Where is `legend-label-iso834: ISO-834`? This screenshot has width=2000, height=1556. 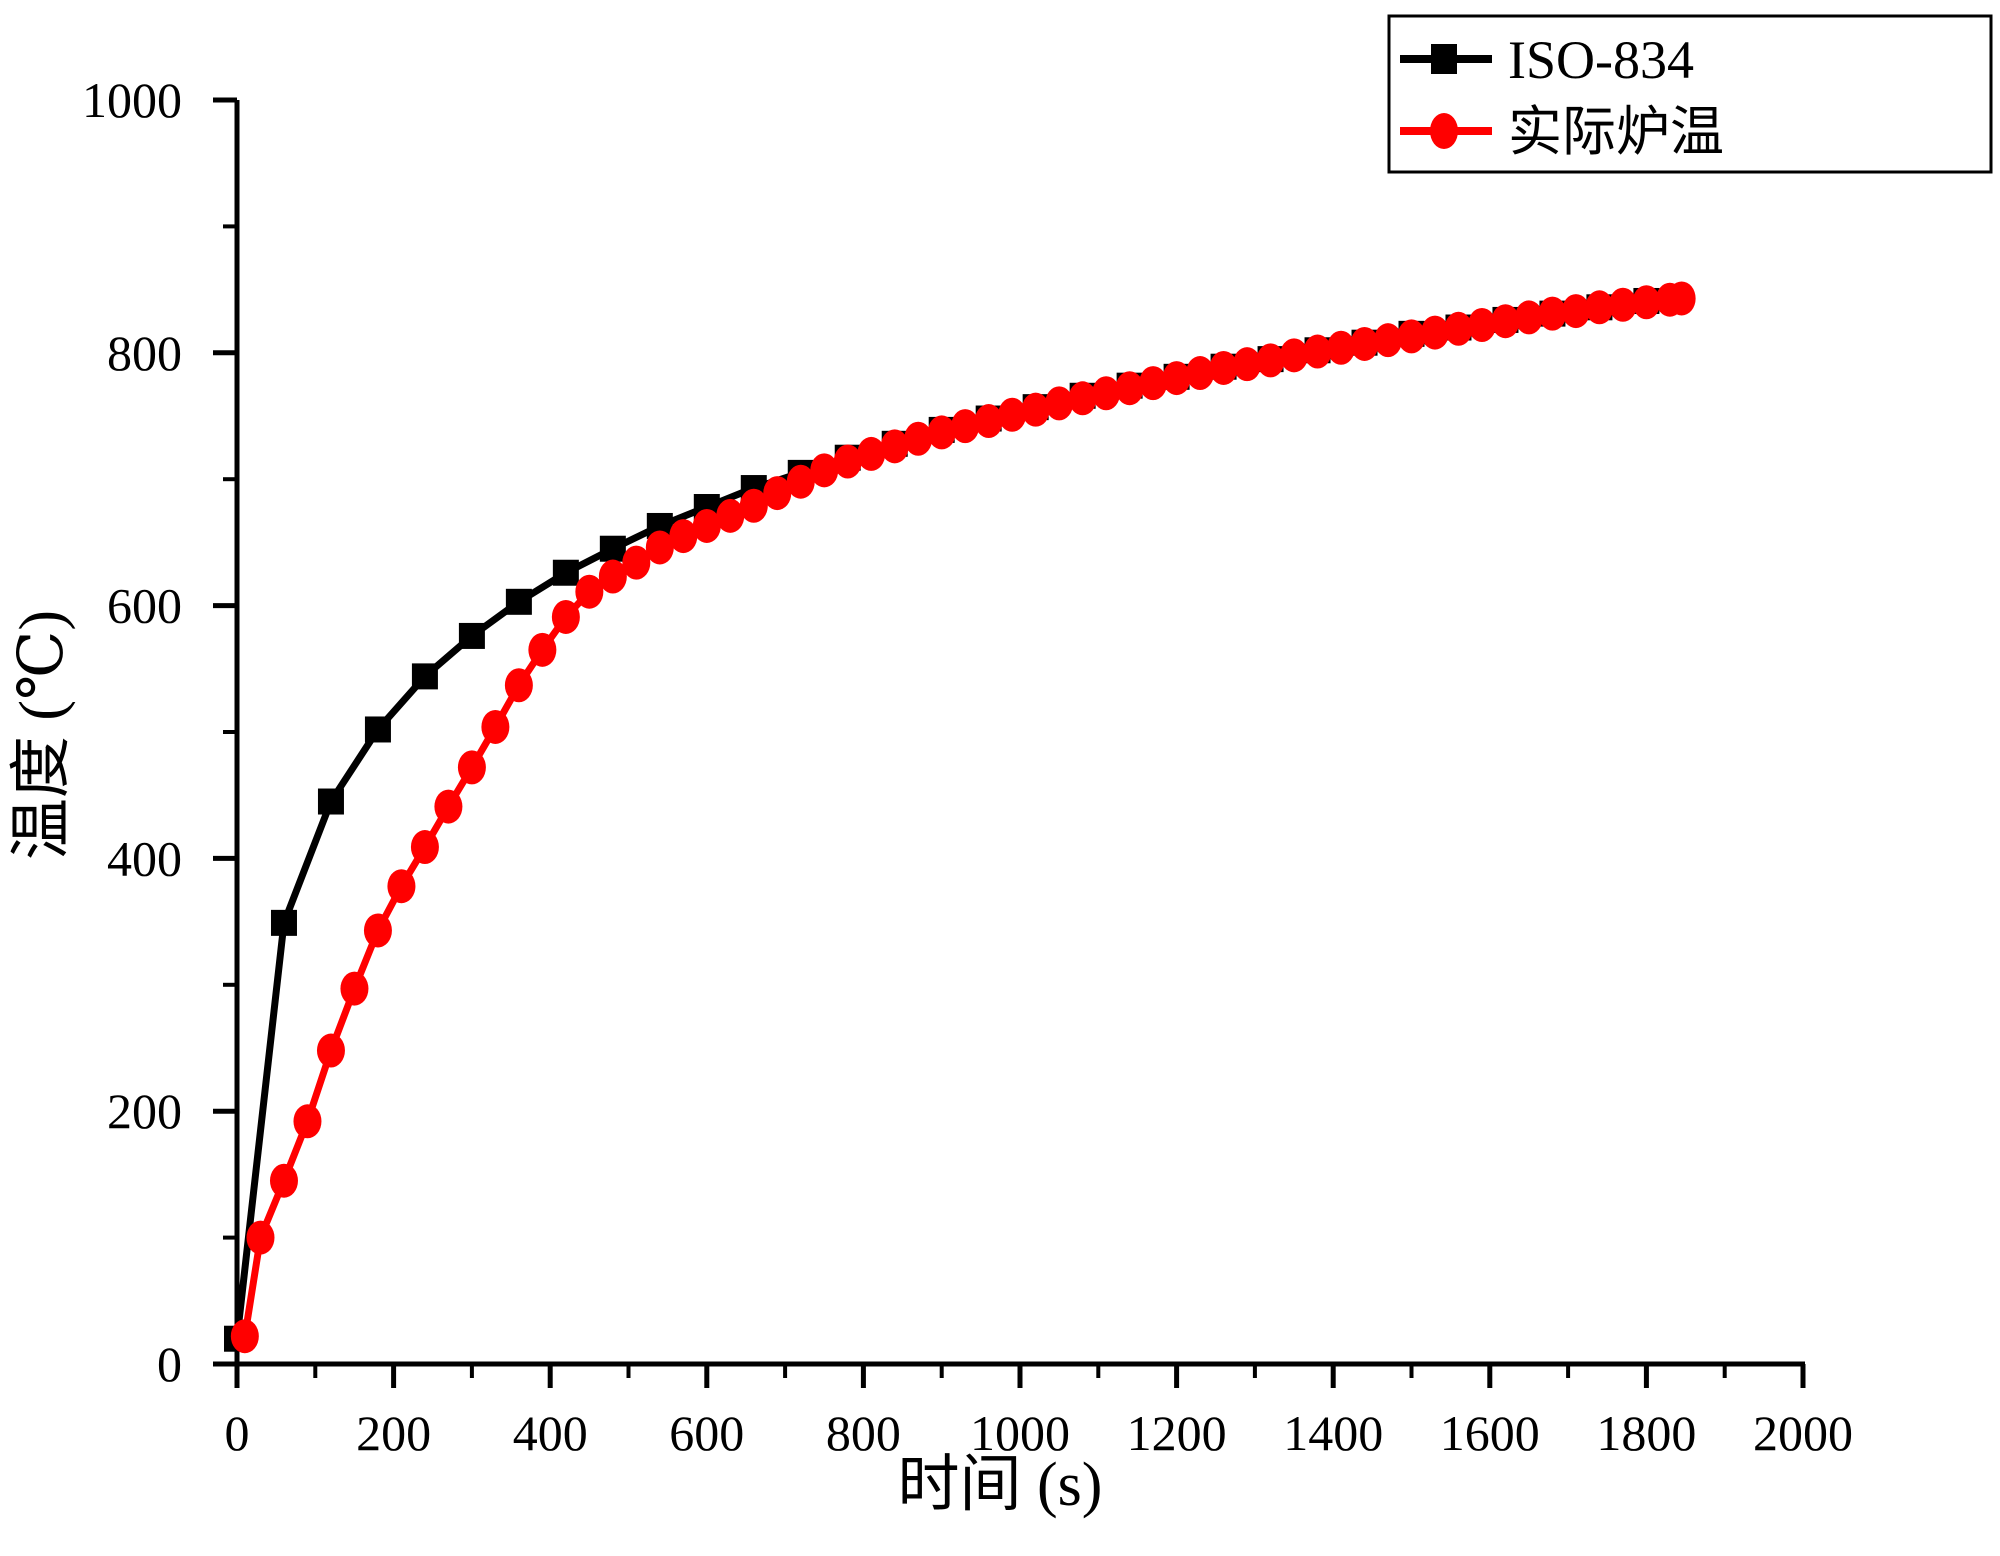 legend-label-iso834: ISO-834 is located at coordinates (1601, 60).